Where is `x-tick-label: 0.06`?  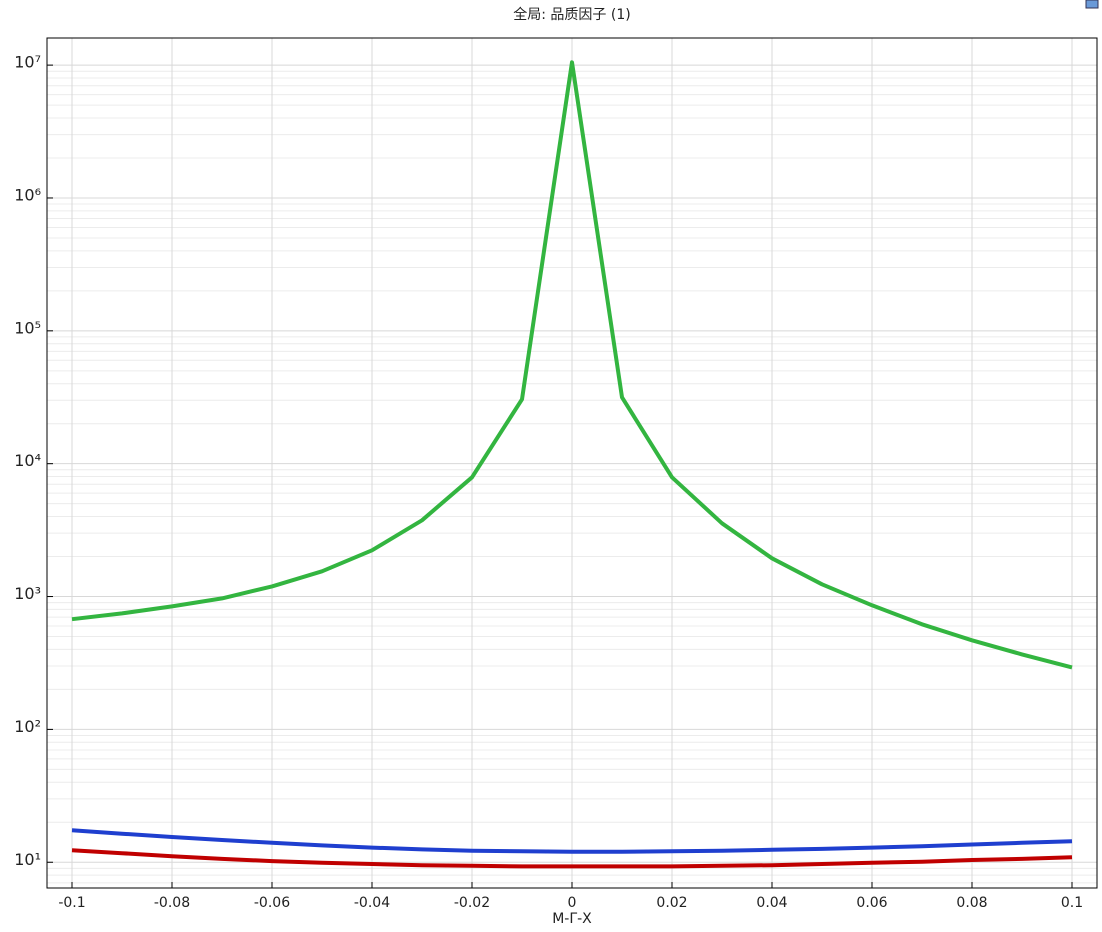 x-tick-label: 0.06 is located at coordinates (871, 903).